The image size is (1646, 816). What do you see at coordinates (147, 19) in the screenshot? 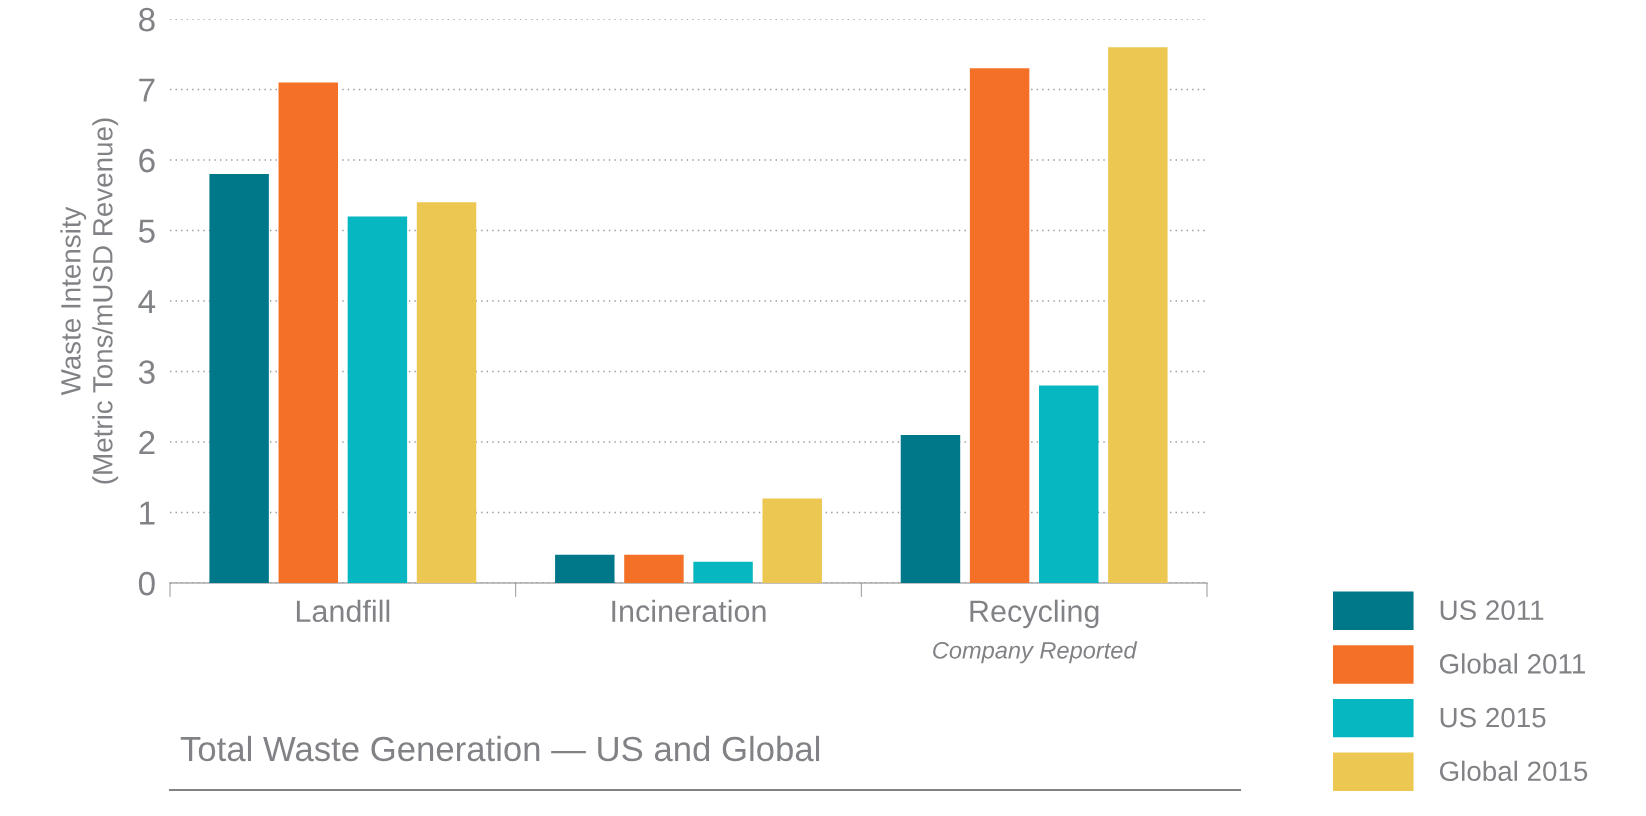
I see `y-tick-label: 8` at bounding box center [147, 19].